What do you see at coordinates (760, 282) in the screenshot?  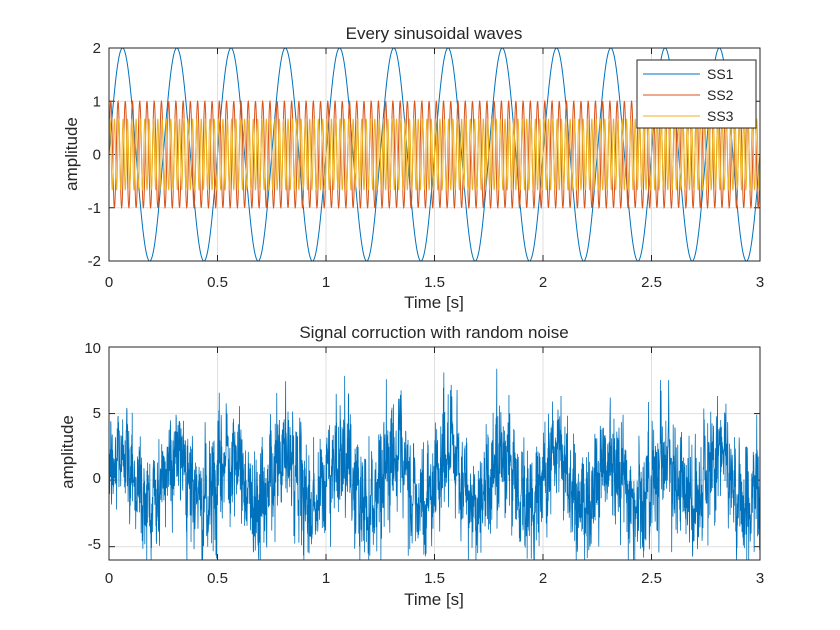 I see `top-x-tick-label: 3` at bounding box center [760, 282].